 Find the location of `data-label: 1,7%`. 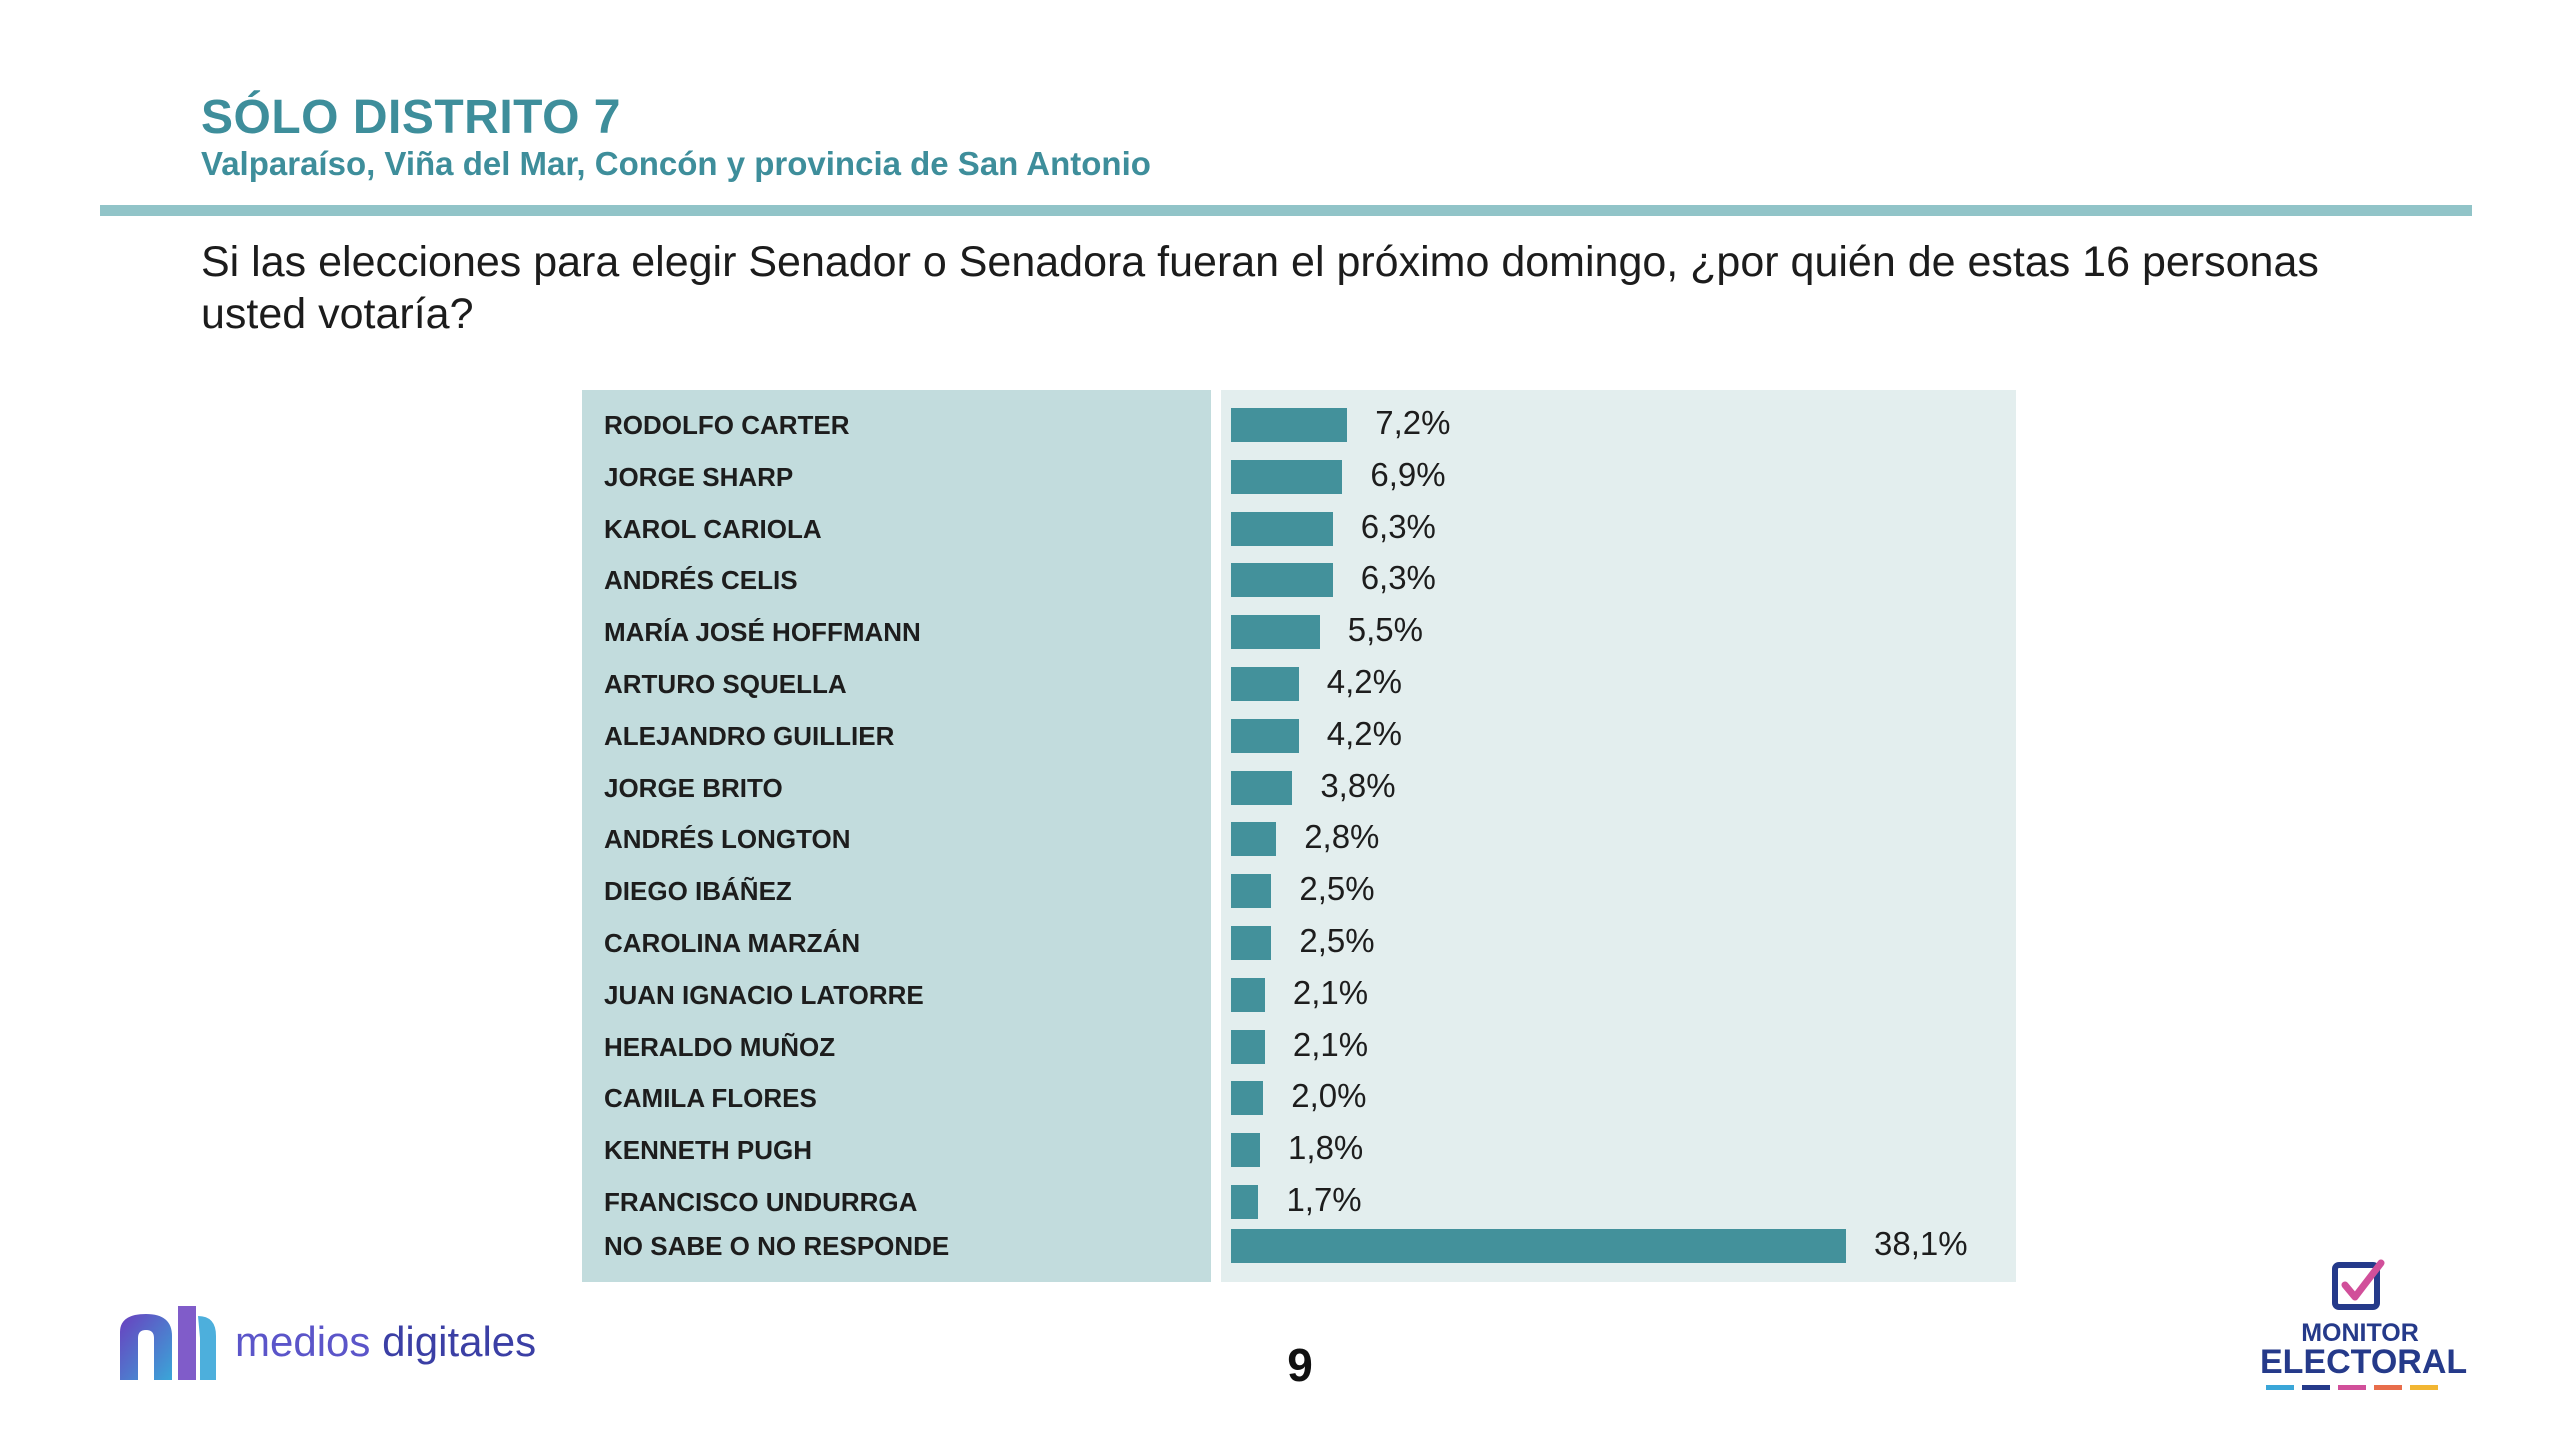

data-label: 1,7% is located at coordinates (1324, 1199).